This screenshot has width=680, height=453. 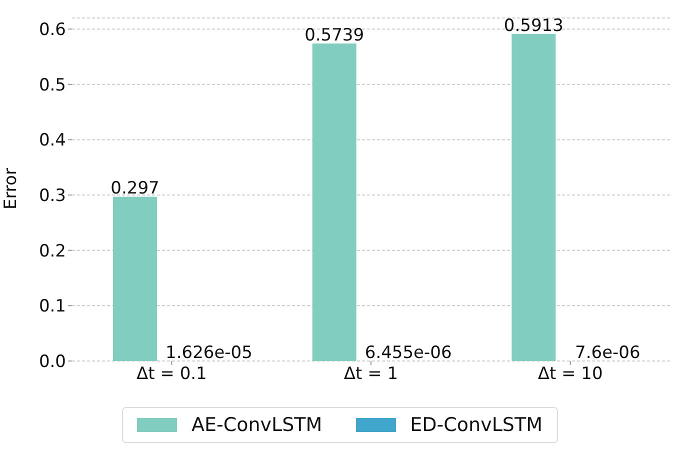 What do you see at coordinates (334, 36) in the screenshot?
I see `data-label: 0.5739` at bounding box center [334, 36].